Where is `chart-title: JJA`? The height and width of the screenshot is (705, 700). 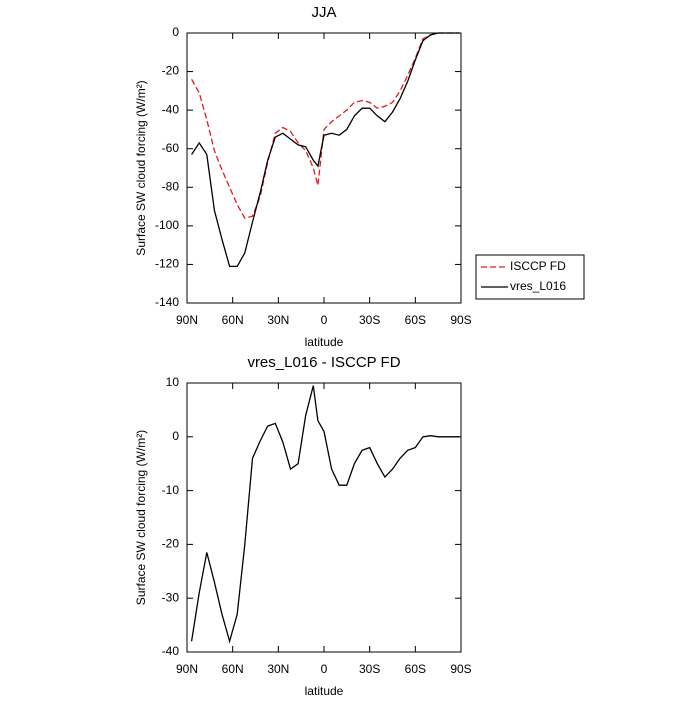 chart-title: JJA is located at coordinates (323, 12).